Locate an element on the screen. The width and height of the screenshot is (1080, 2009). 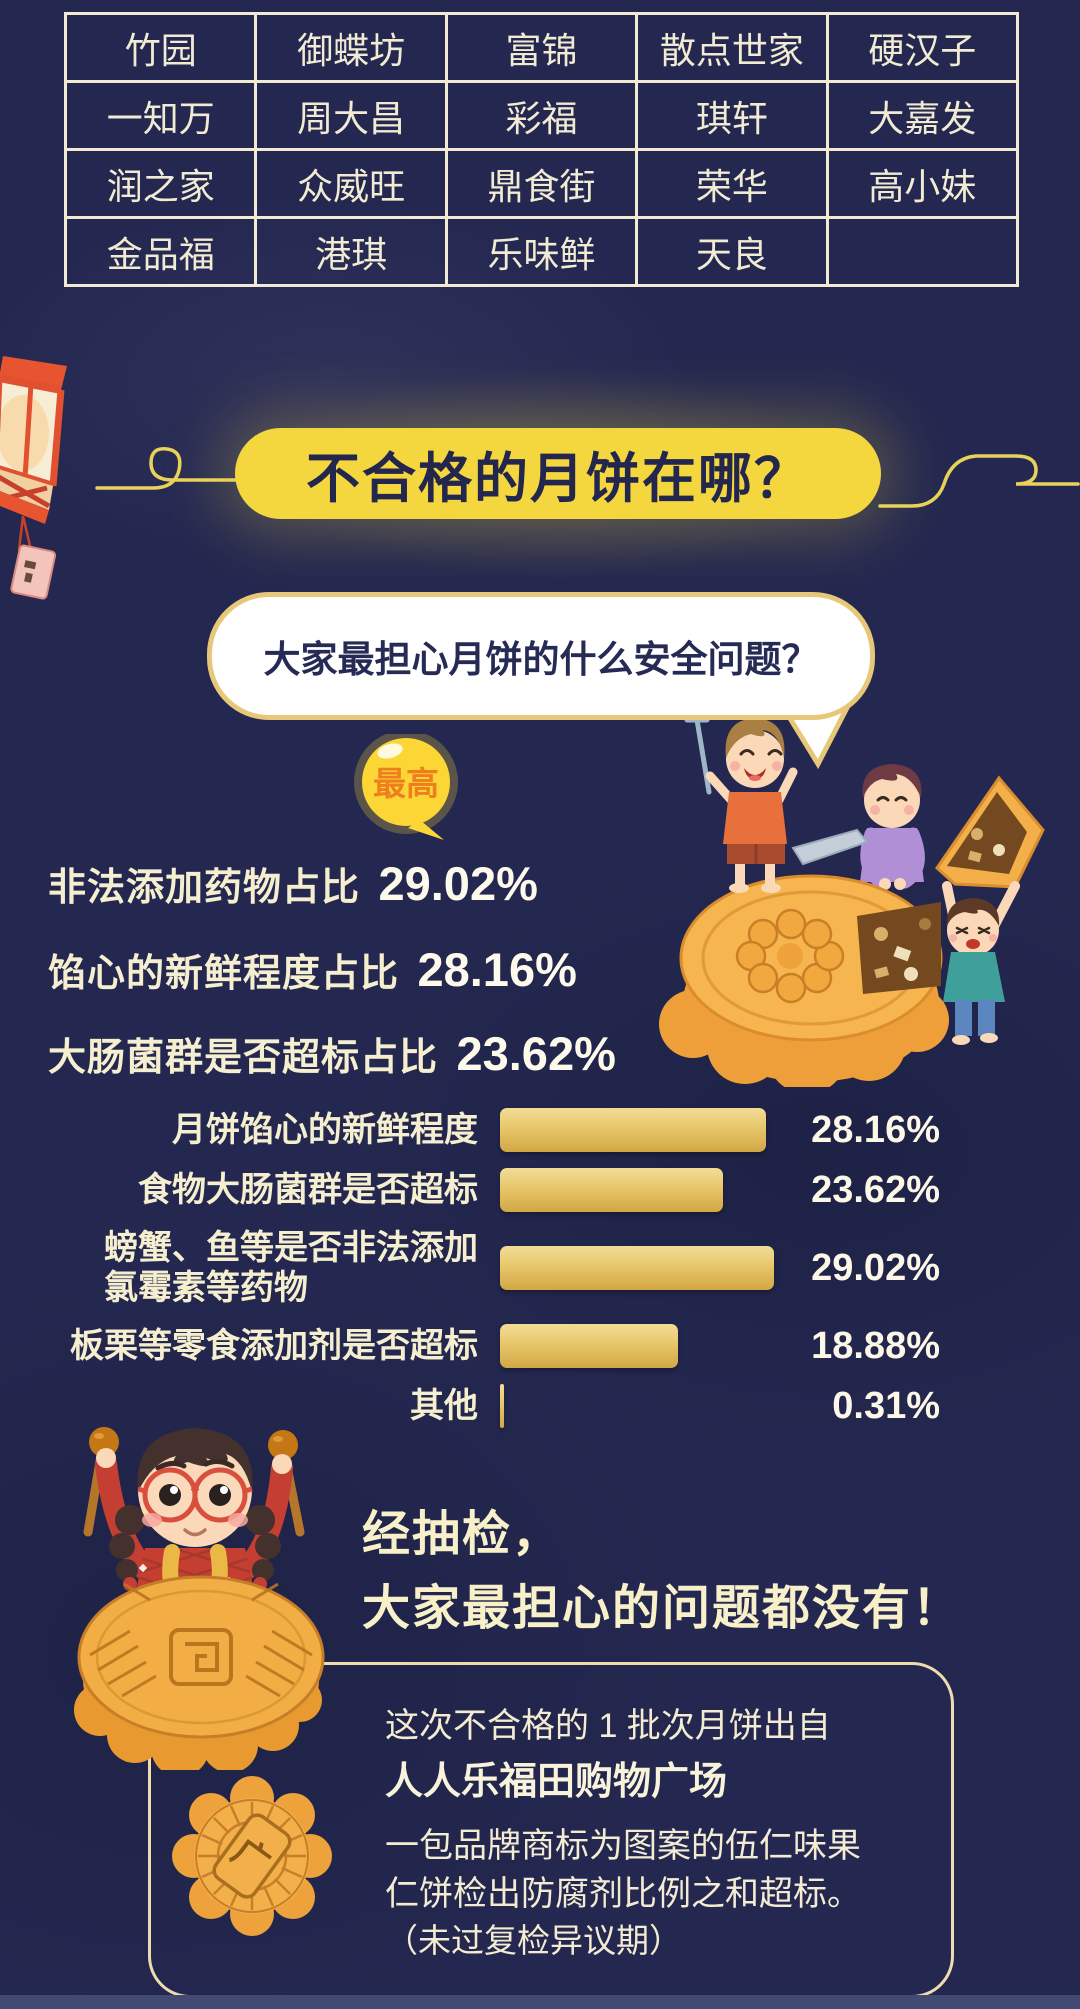
brand-cell: 竹园 is located at coordinates (160, 47).